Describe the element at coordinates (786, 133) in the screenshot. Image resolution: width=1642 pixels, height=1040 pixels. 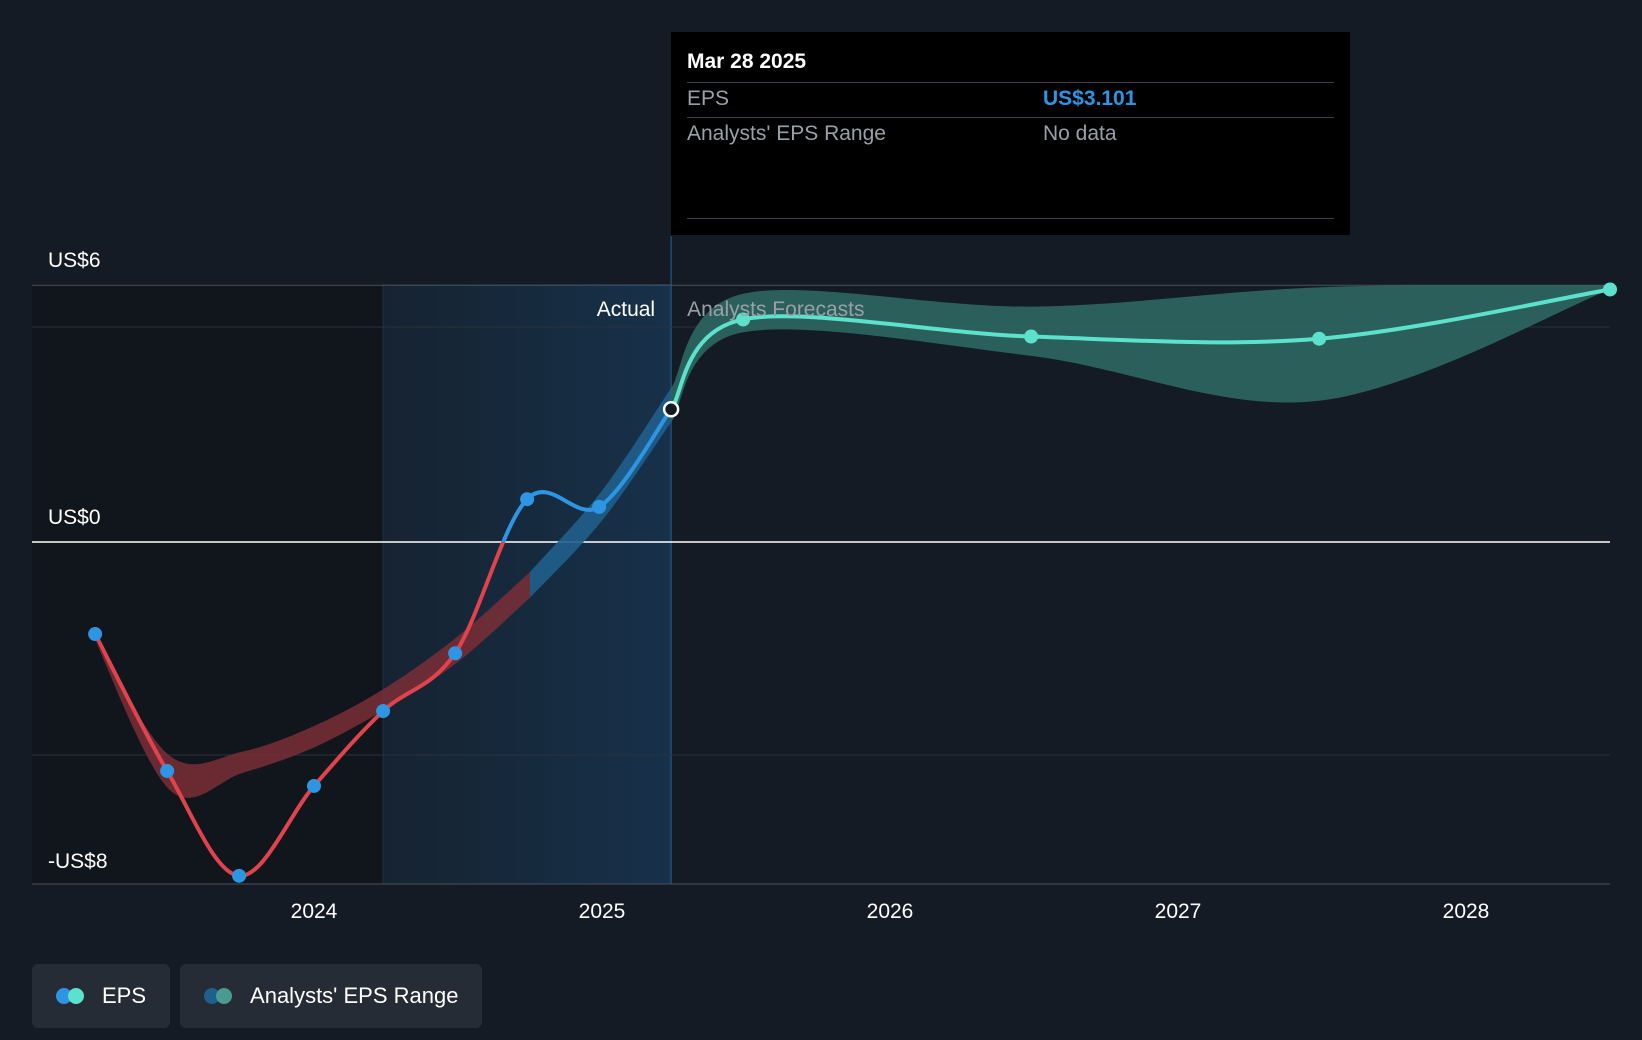
I see `tooltip-range-label: Analysts' EPS Range` at that location.